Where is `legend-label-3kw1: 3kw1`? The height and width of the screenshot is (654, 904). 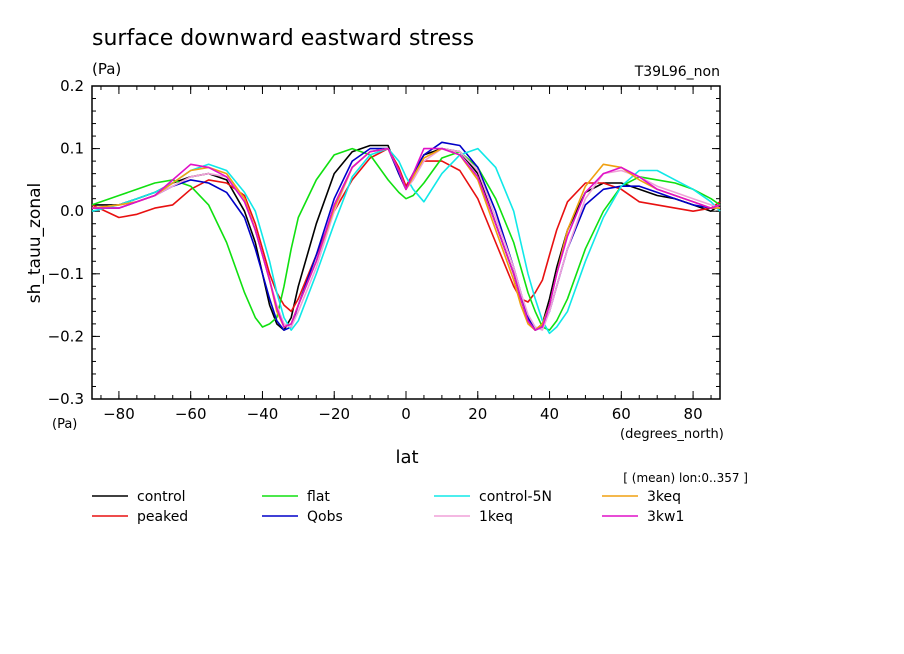 legend-label-3kw1: 3kw1 is located at coordinates (665, 517).